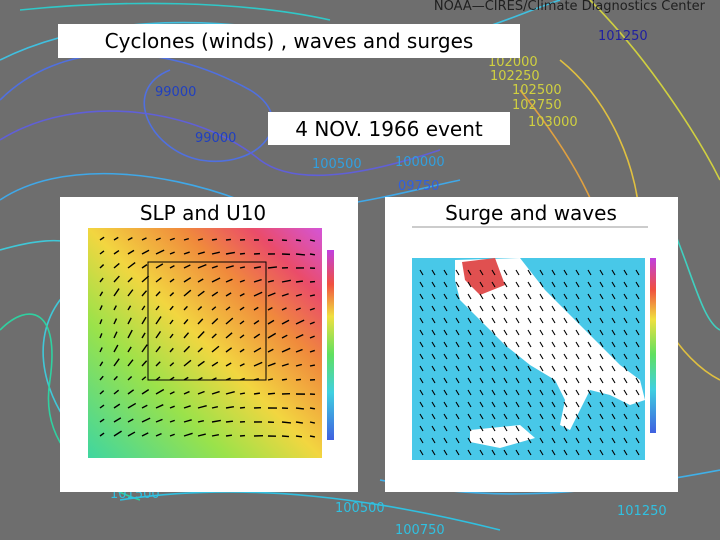  Describe the element at coordinates (418, 186) in the screenshot. I see `contour-label: 09750` at that location.